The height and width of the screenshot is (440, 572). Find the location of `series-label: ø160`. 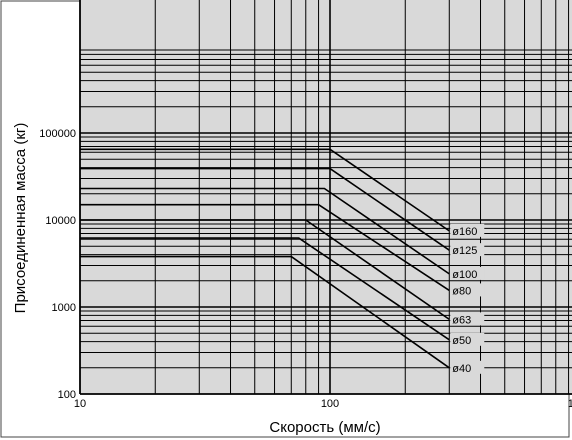

series-label: ø160 is located at coordinates (464, 232).